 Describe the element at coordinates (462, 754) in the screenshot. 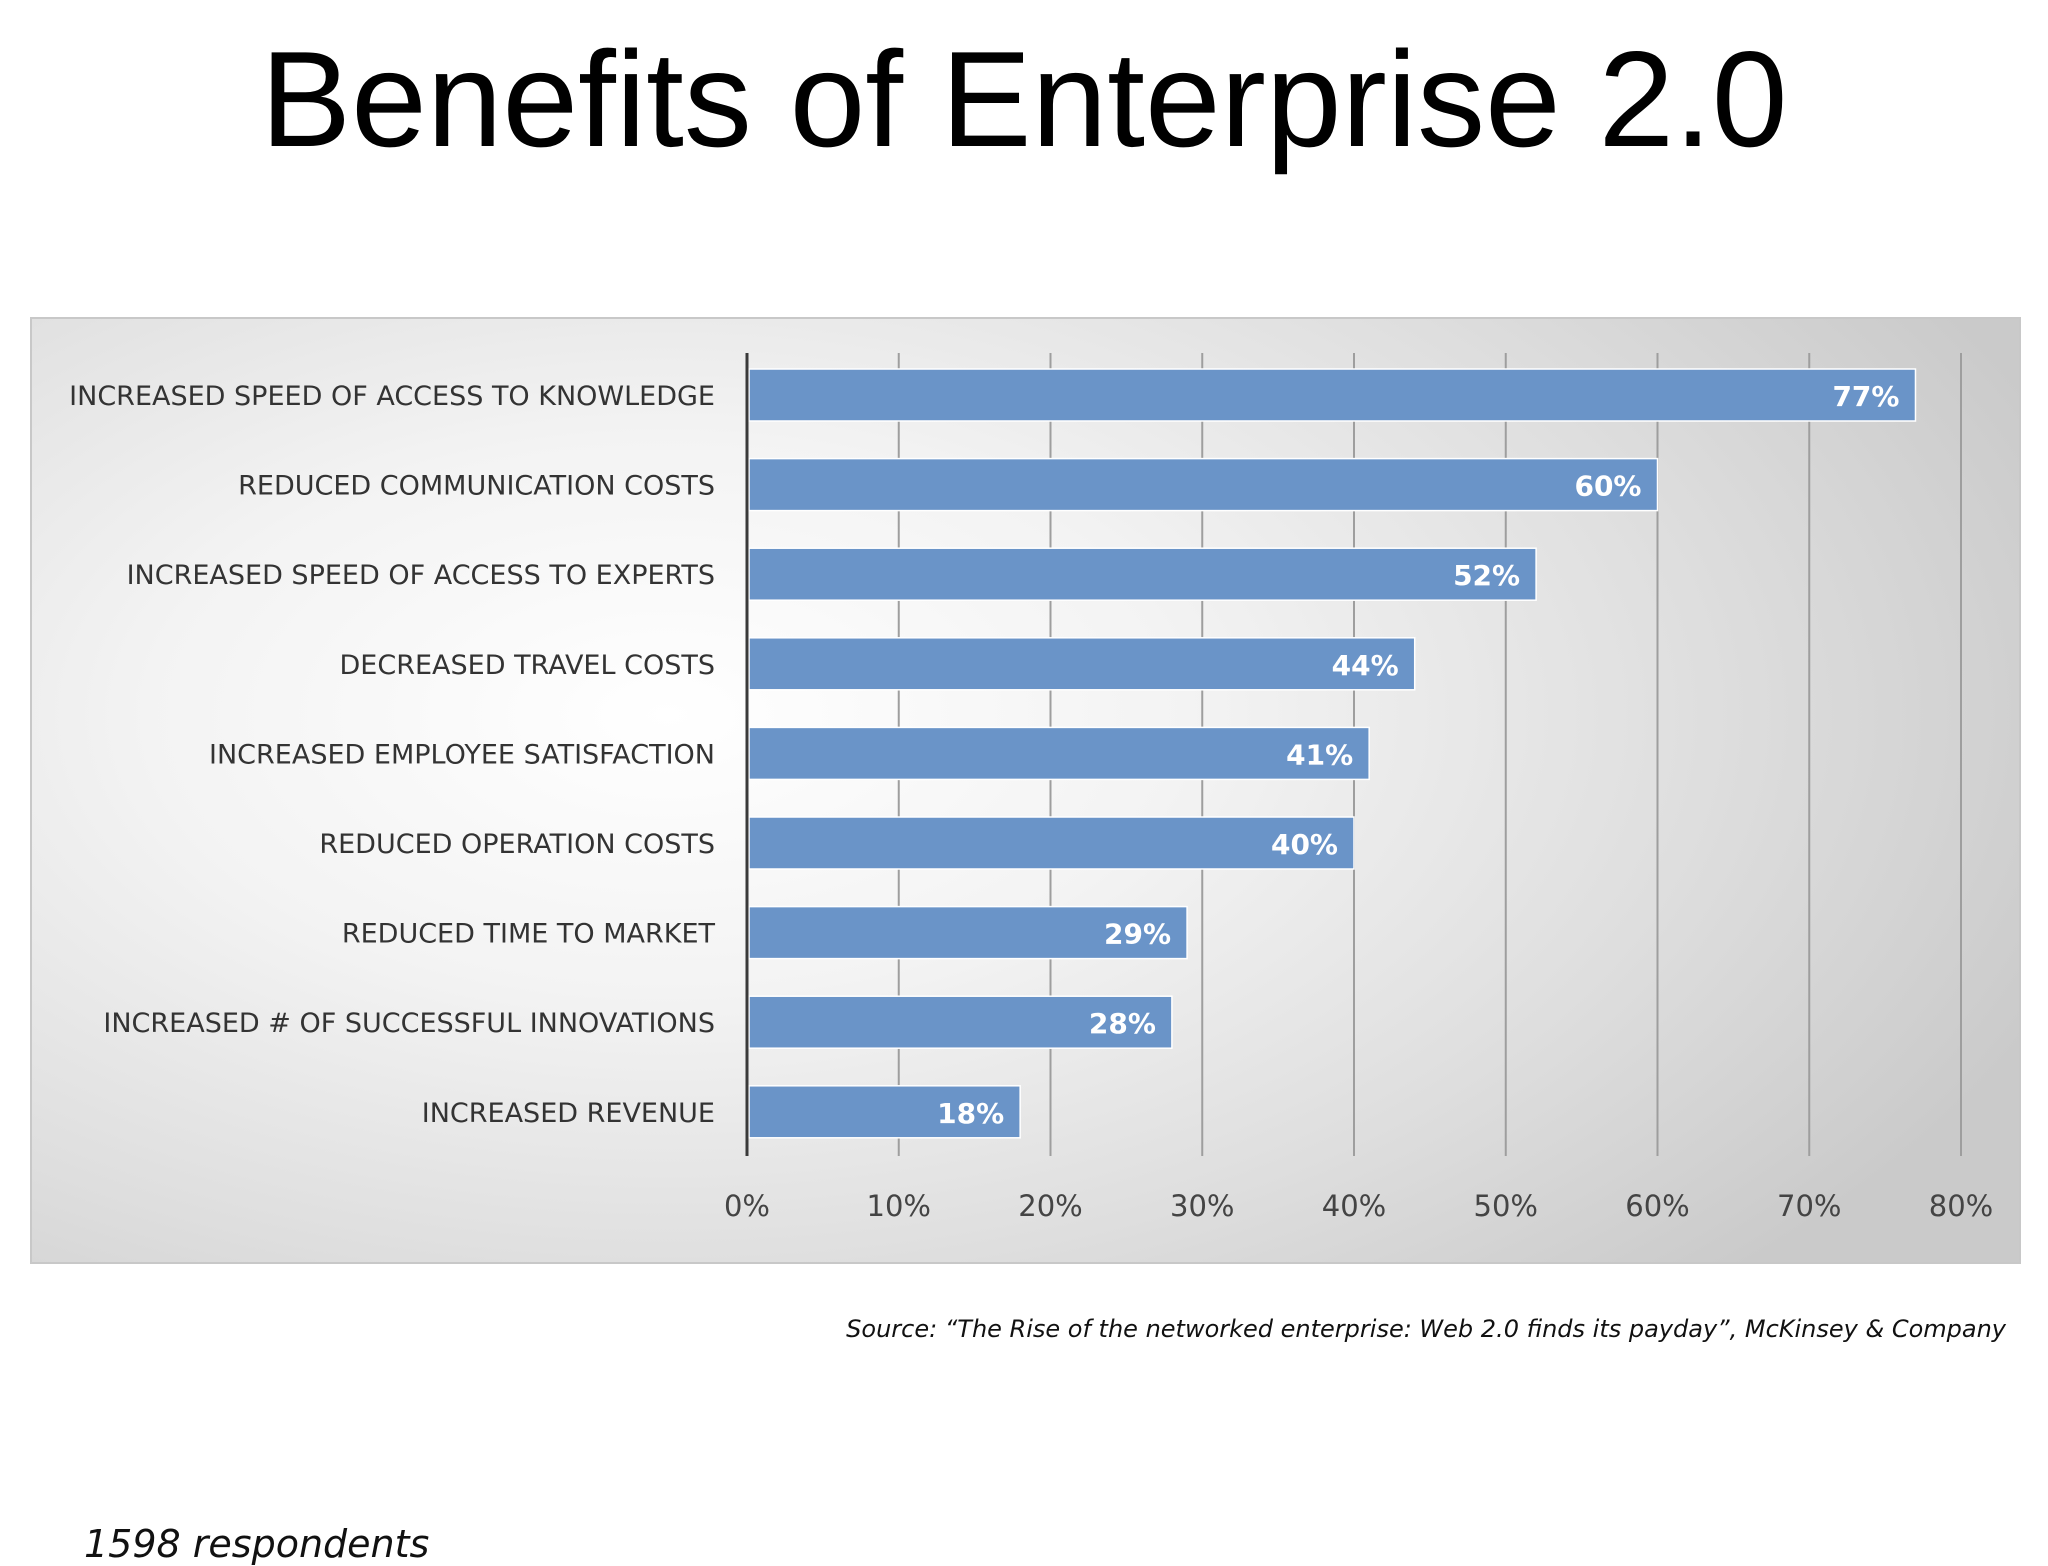

I see `category-label: INCREASED EMPLOYEE SATISFACTION` at that location.